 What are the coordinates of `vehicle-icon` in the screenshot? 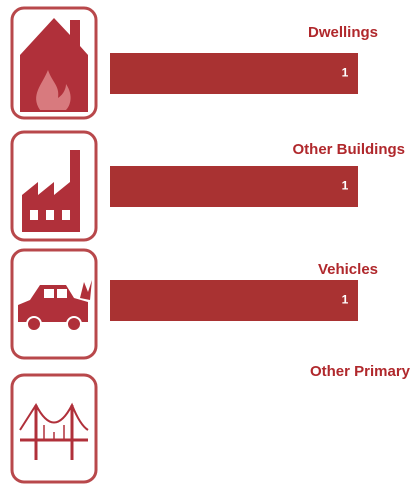 It's located at (54, 304).